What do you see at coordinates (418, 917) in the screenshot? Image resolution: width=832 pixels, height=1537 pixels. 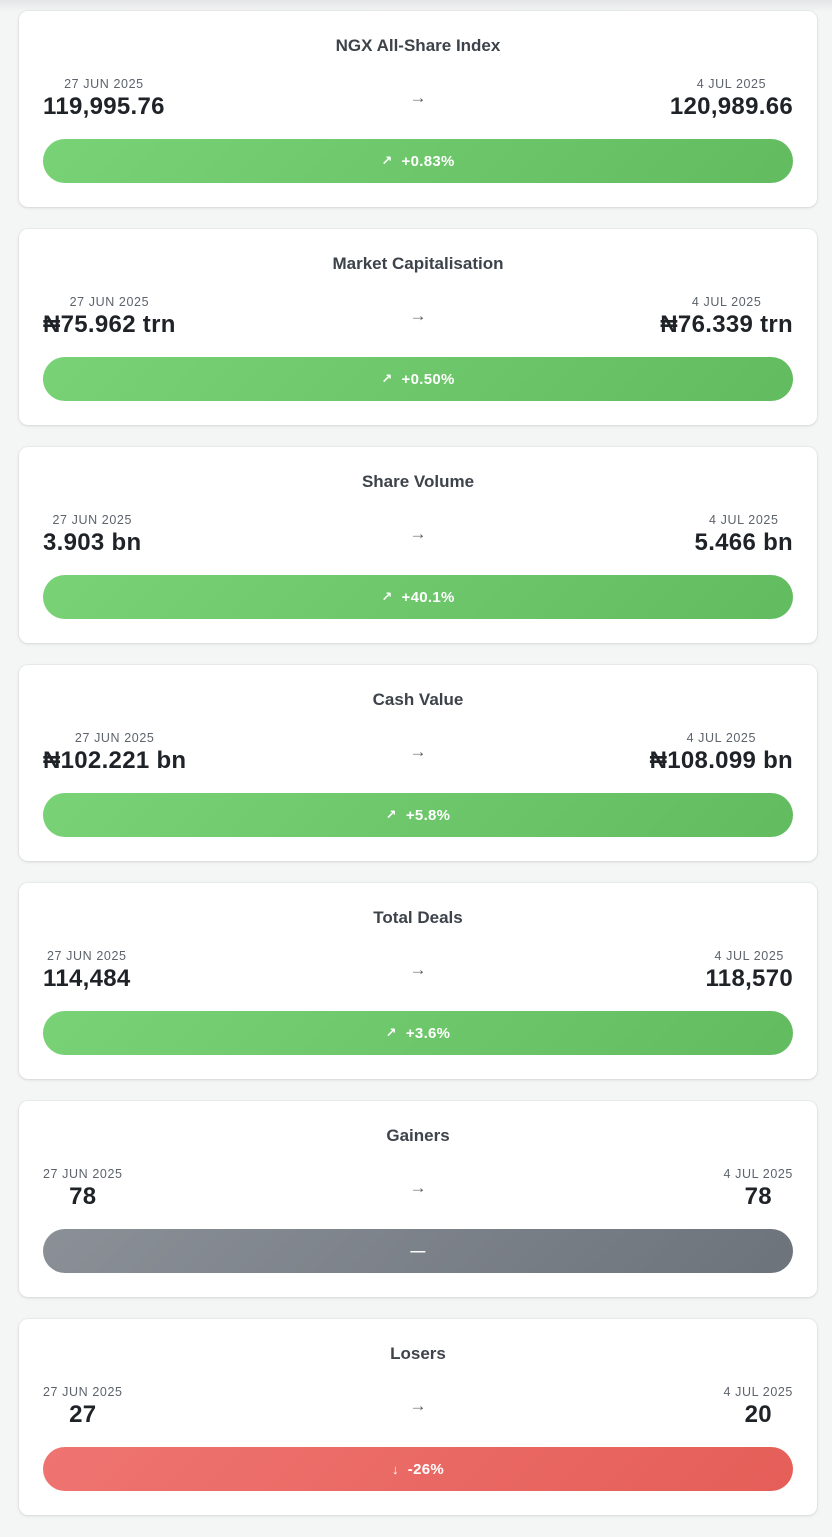 I see `card-title: Total Deals` at bounding box center [418, 917].